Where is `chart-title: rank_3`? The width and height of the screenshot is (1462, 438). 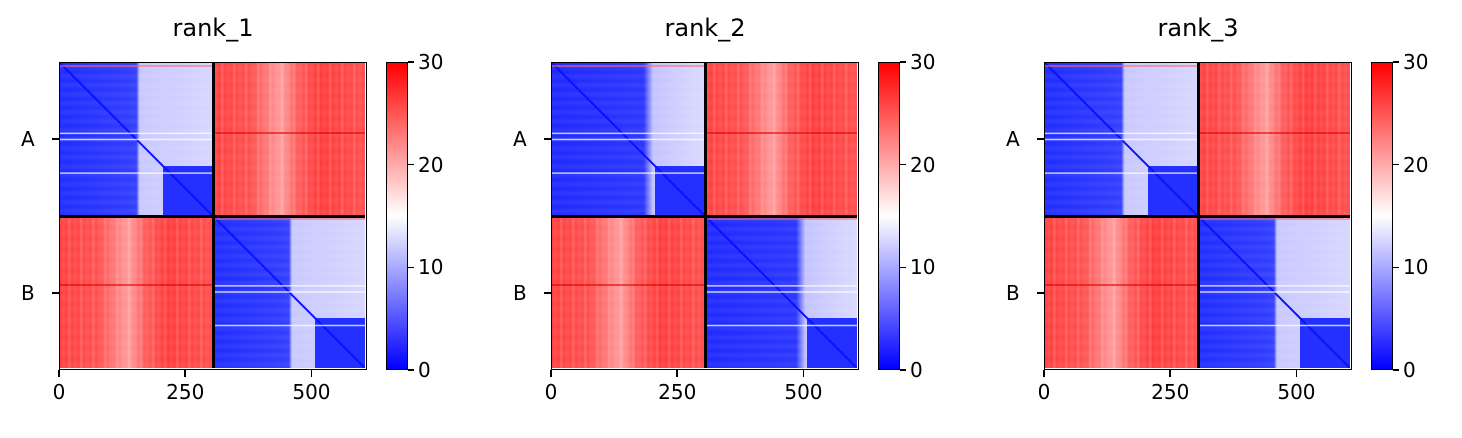
chart-title: rank_3 is located at coordinates (1198, 28).